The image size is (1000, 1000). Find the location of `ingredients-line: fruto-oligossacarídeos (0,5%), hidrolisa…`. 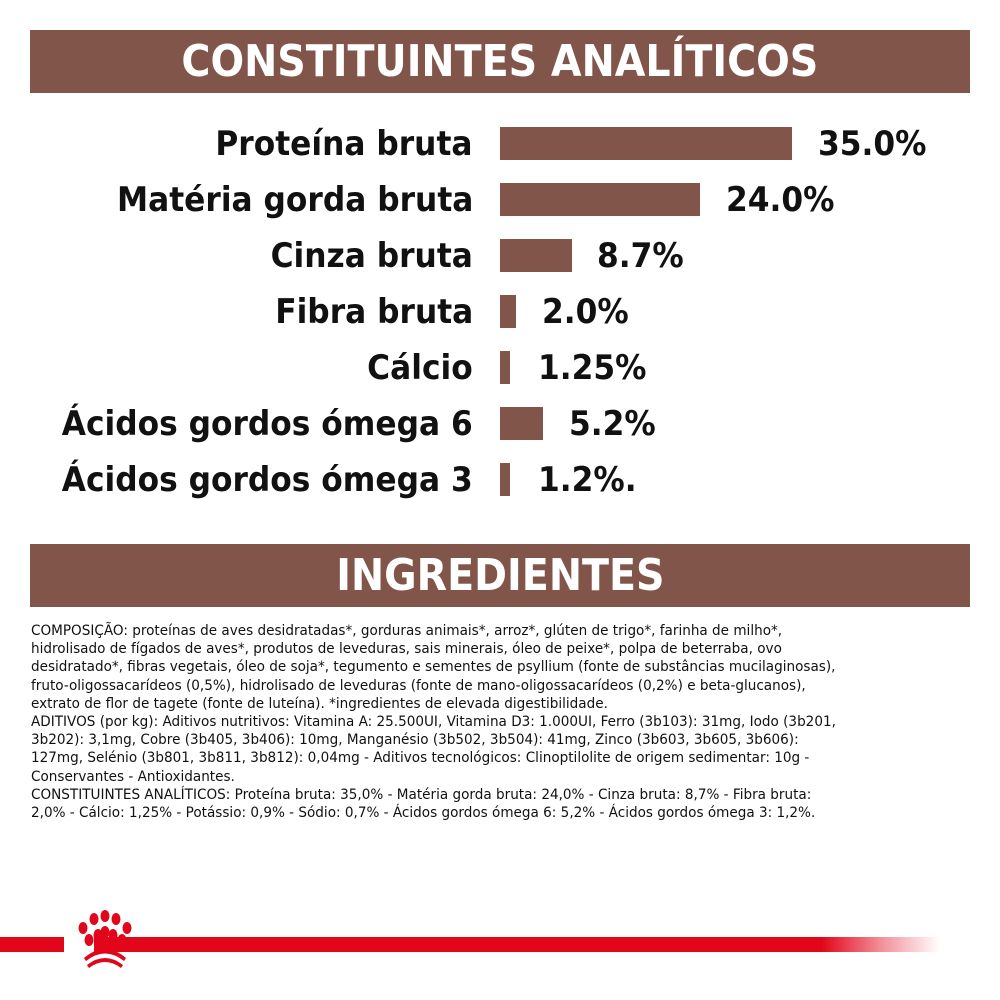

ingredients-line: fruto-oligossacarídeos (0,5%), hidrolisa… is located at coordinates (418, 685).